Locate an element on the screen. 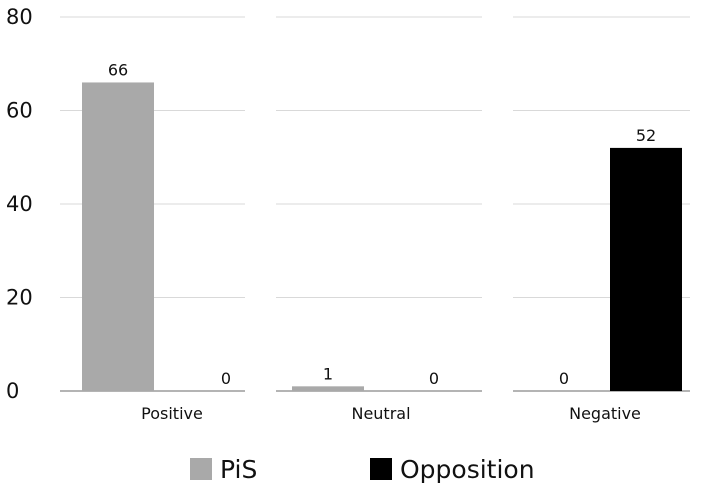 This screenshot has height=492, width=711. data-label-pis-neutral: 1 is located at coordinates (328, 373).